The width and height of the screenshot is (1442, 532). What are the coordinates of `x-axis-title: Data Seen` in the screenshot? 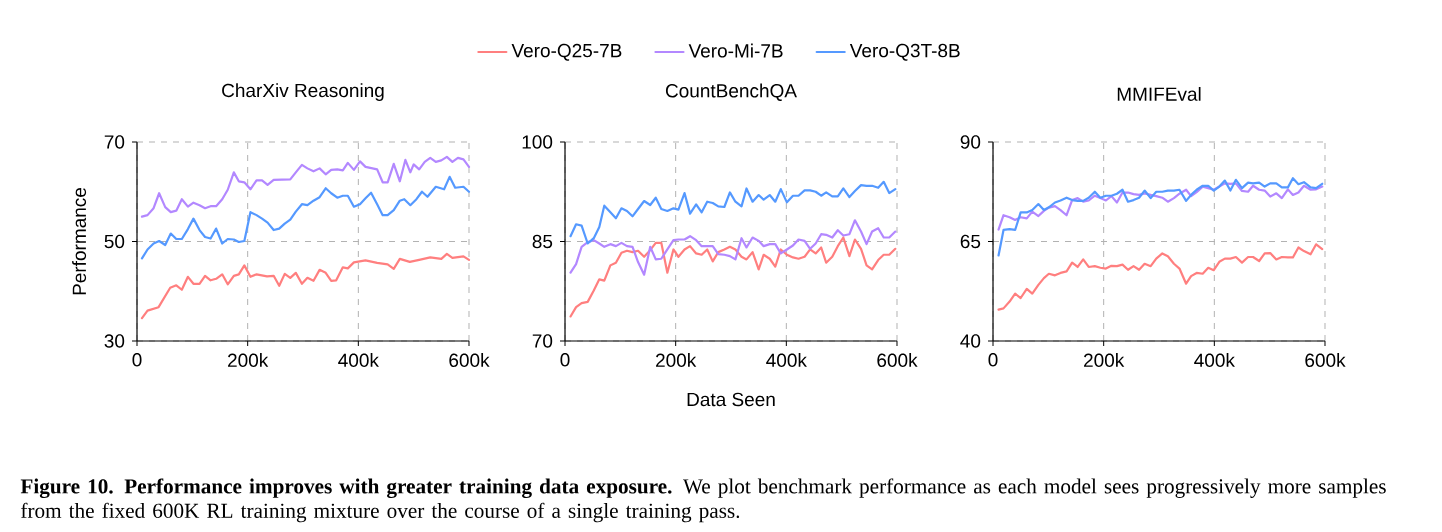 It's located at (731, 399).